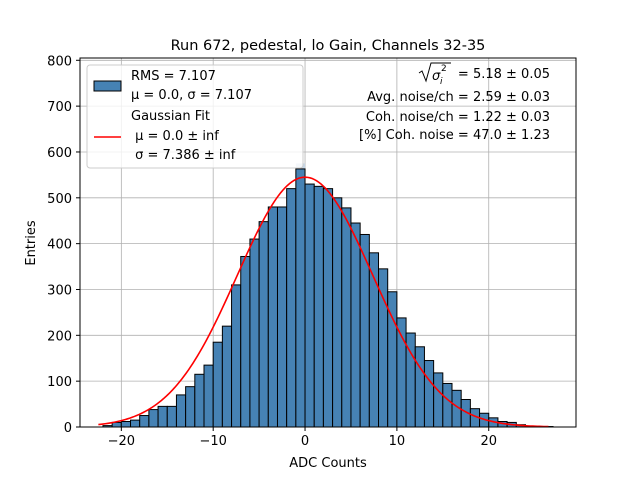 The image size is (640, 480). I want to click on annotation-rms: = 5.18 ± 0.05, so click(504, 74).